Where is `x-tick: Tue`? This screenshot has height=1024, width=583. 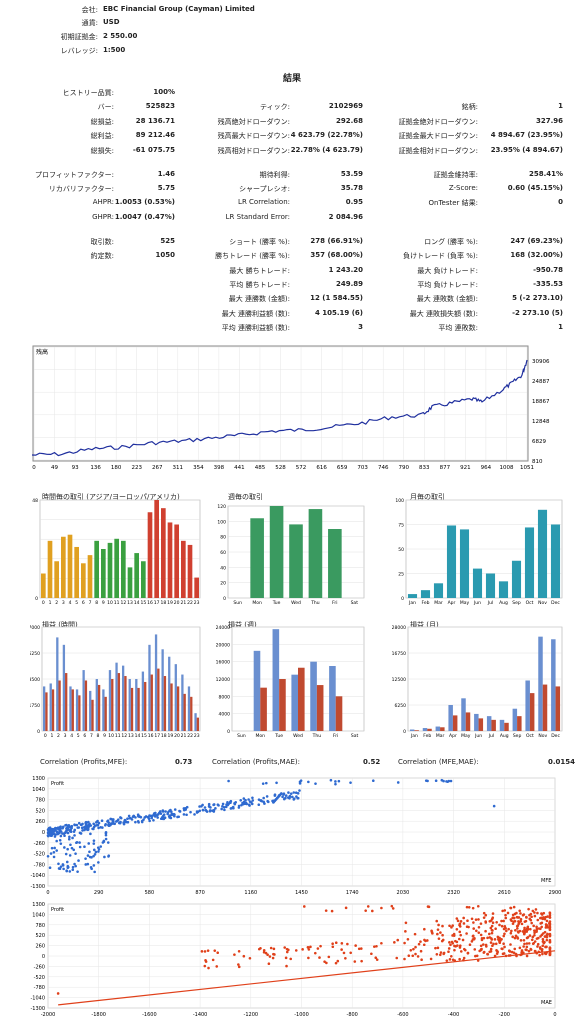 x-tick: Tue is located at coordinates (276, 603).